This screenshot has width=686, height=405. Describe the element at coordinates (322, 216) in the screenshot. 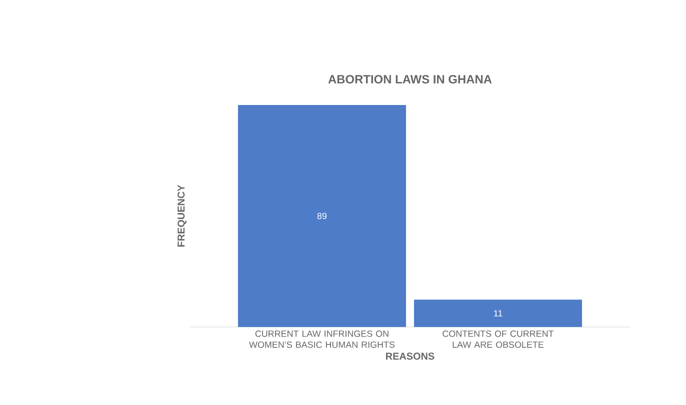

I see `data-label: 89` at that location.